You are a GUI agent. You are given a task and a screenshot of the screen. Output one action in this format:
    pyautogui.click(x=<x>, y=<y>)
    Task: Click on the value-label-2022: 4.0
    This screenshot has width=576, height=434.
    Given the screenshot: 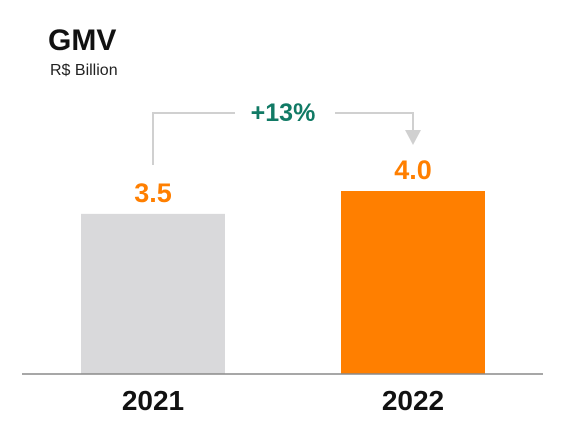 What is the action you would take?
    pyautogui.click(x=413, y=170)
    